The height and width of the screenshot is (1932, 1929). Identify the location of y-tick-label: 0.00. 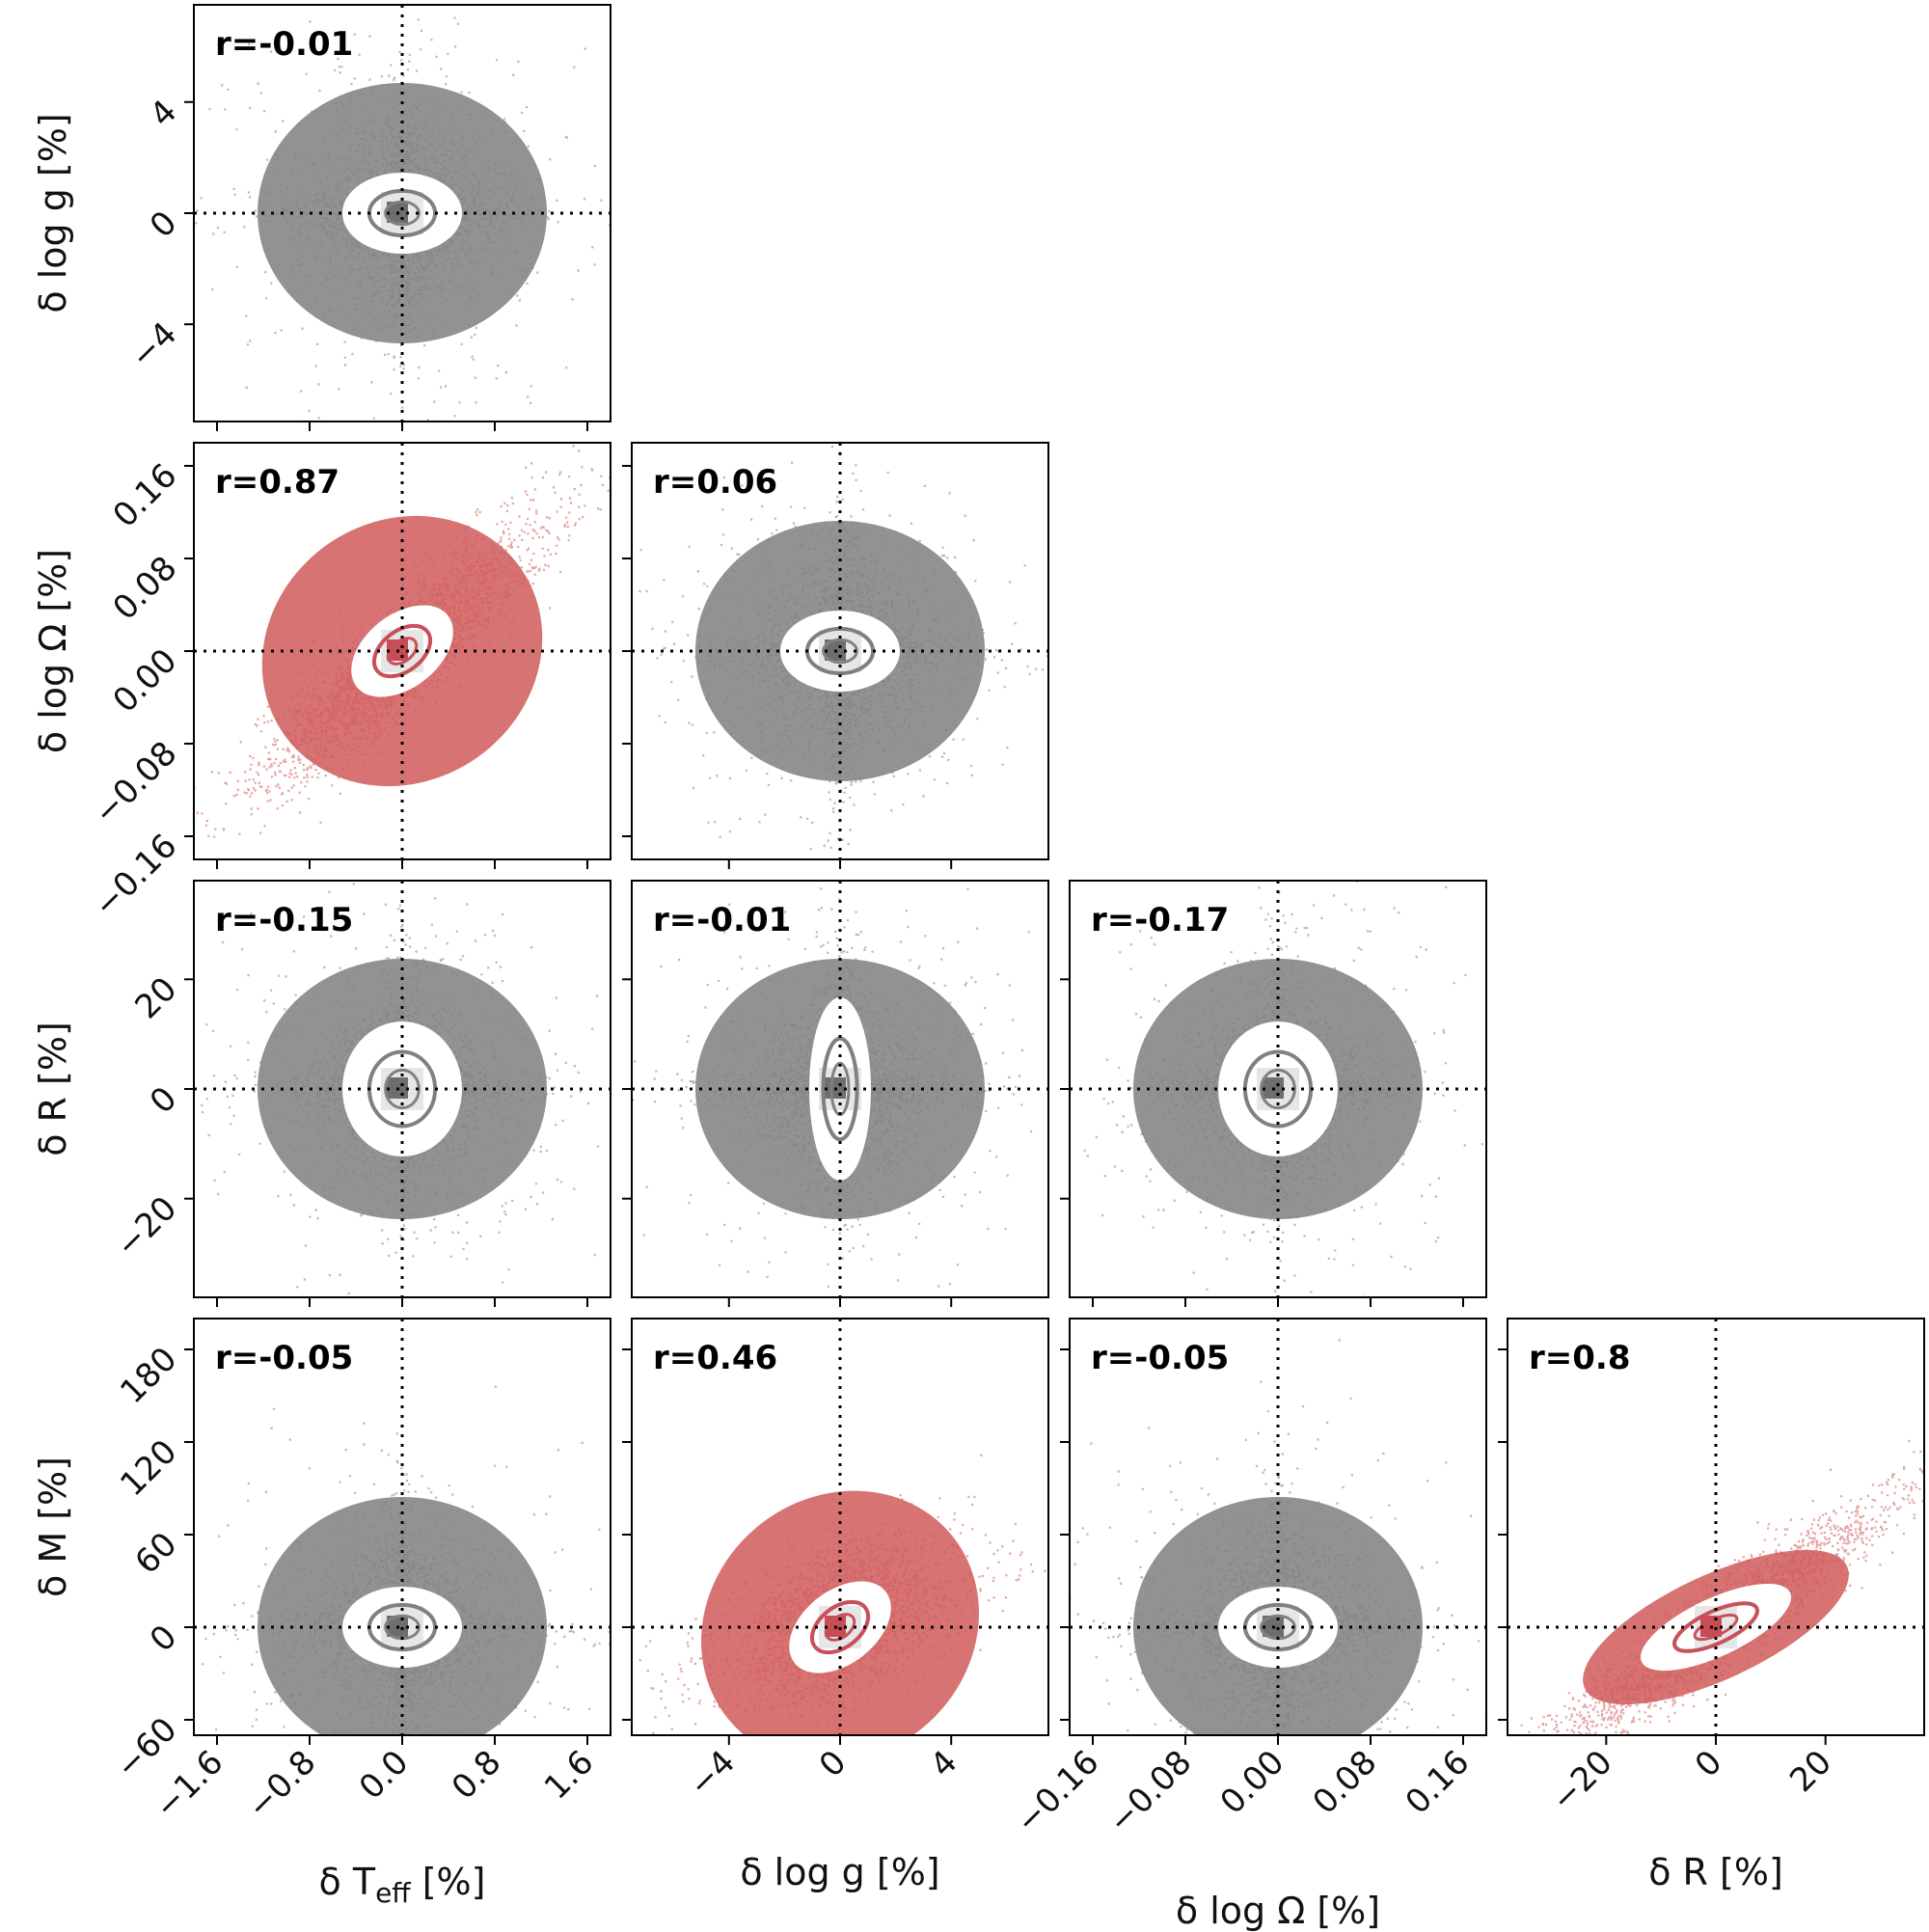
(145, 681).